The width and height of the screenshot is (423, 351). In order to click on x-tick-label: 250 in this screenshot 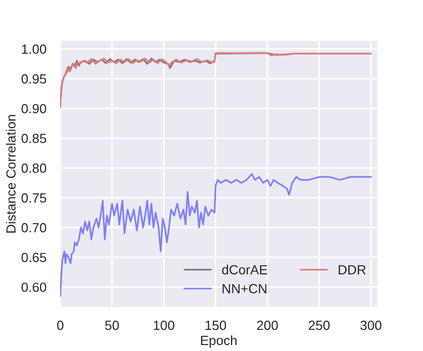, I will do `click(319, 325)`.